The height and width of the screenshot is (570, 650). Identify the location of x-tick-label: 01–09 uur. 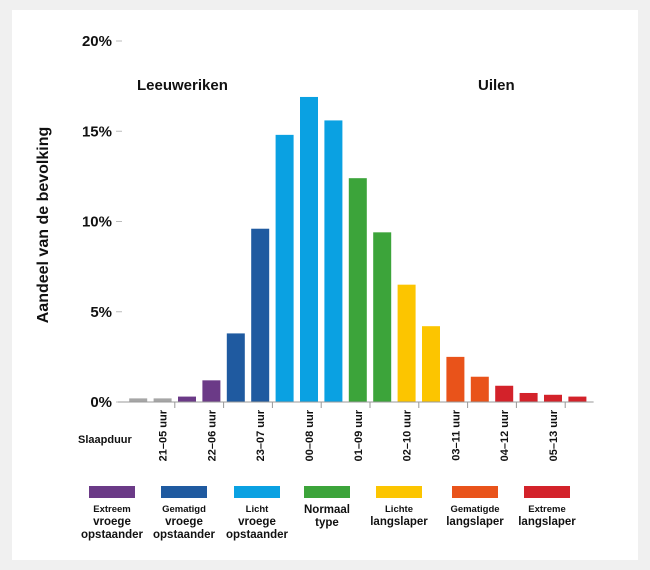
(359, 435).